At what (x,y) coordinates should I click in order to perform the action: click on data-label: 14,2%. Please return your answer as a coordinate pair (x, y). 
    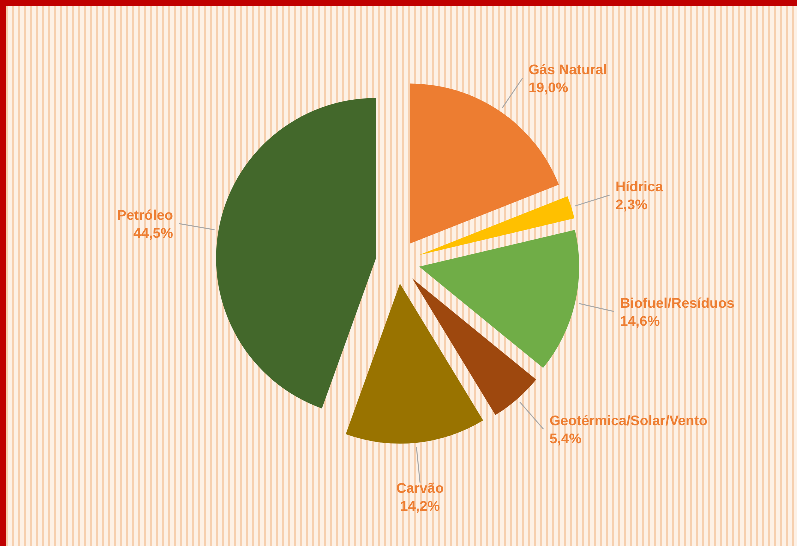
    Looking at the image, I should click on (420, 506).